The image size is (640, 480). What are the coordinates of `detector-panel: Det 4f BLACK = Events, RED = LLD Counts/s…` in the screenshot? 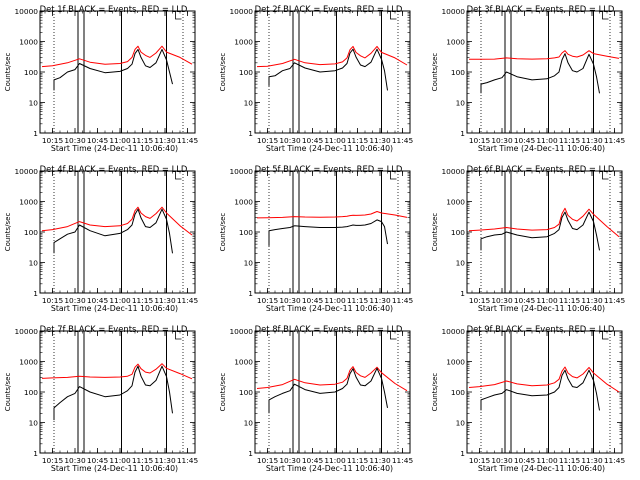 It's located at (101, 238).